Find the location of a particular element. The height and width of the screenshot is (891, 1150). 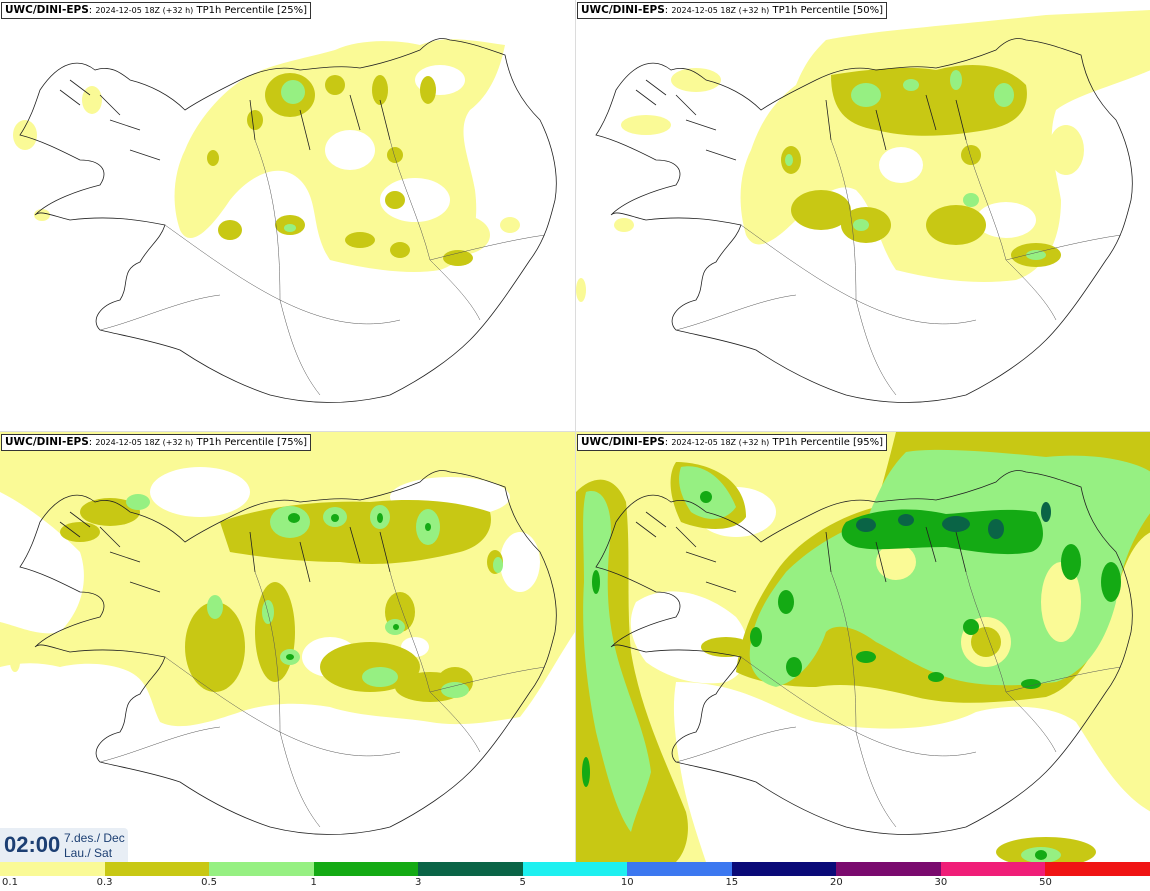

colorbar-label: 1 is located at coordinates (313, 882).